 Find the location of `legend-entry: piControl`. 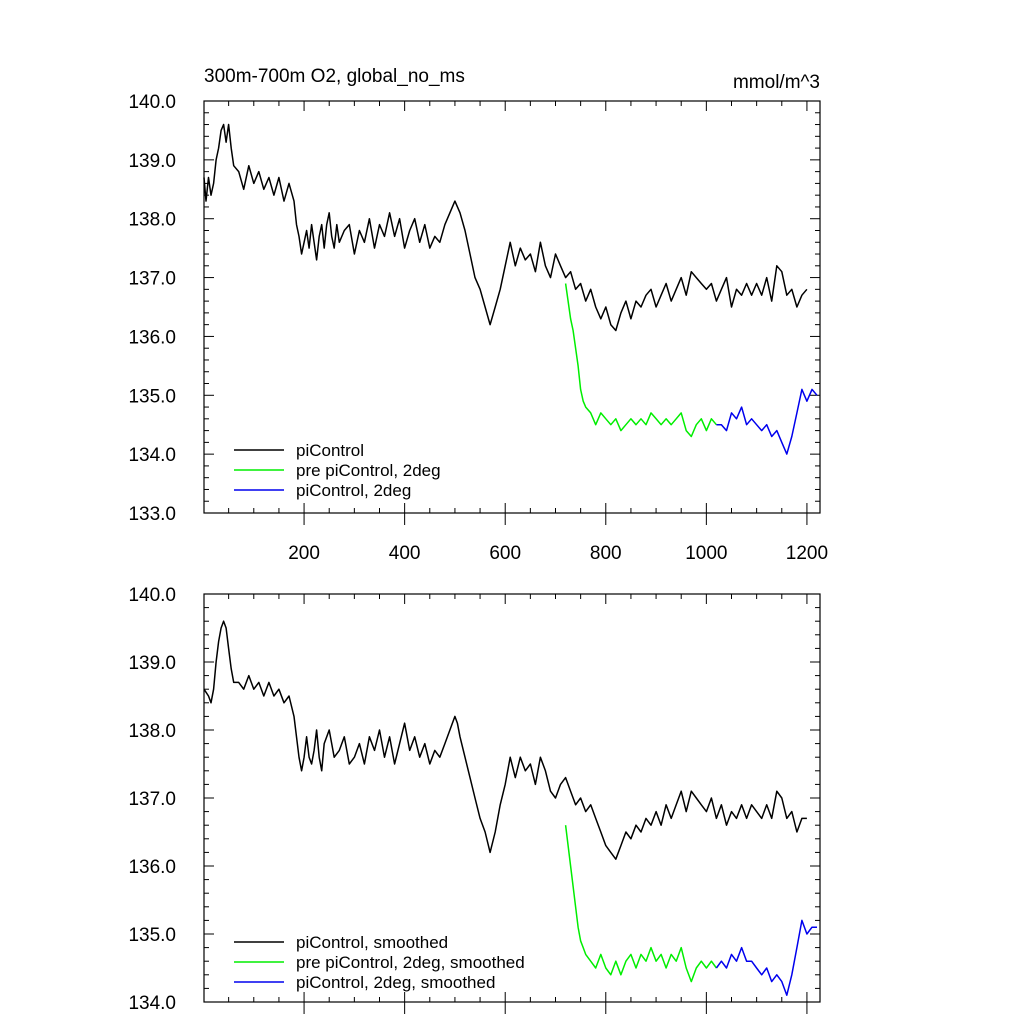

legend-entry: piControl is located at coordinates (330, 450).